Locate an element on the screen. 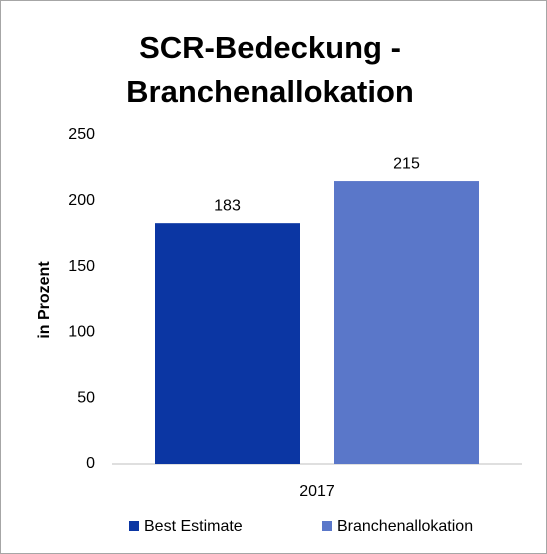  y-tick-label: 200 is located at coordinates (81, 200).